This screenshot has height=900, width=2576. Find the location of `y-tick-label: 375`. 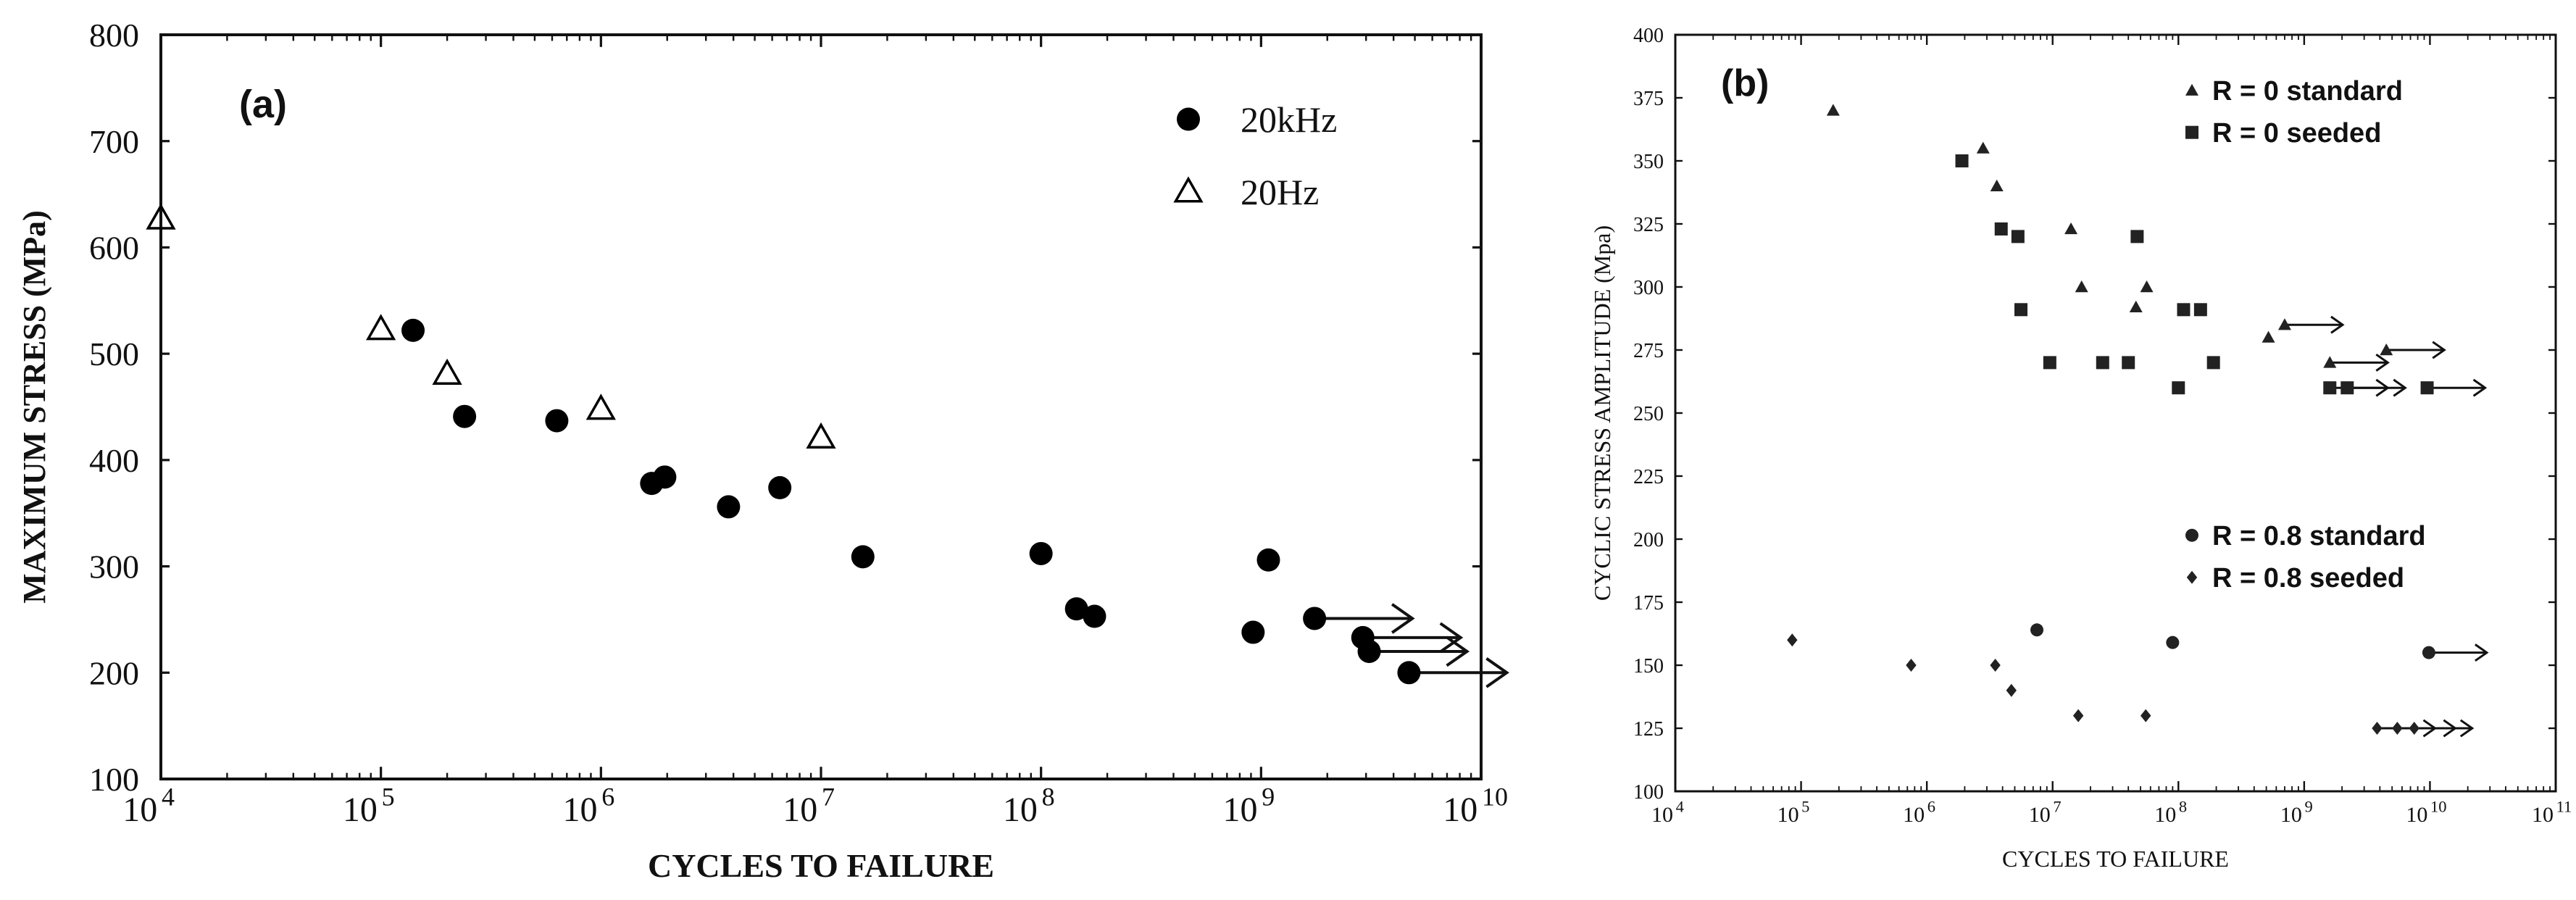

y-tick-label: 375 is located at coordinates (1648, 99).